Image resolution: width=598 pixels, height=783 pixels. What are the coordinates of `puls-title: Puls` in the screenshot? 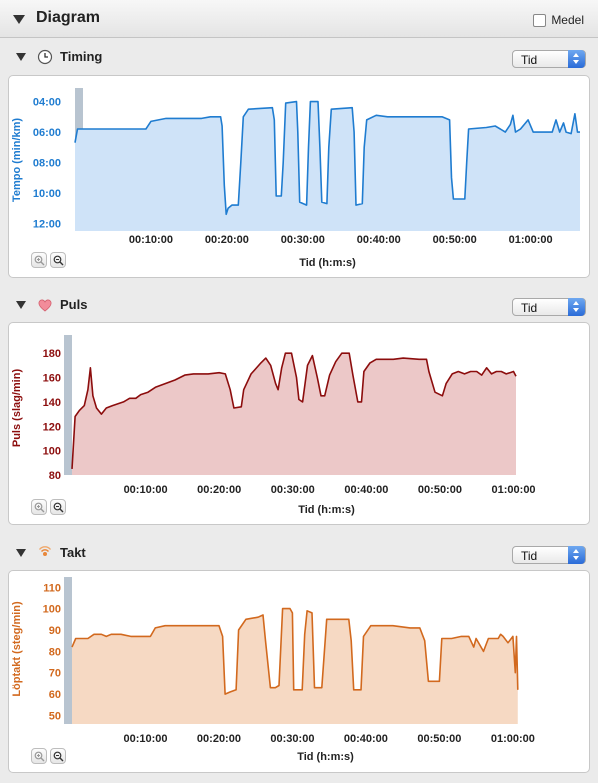 It's located at (74, 304).